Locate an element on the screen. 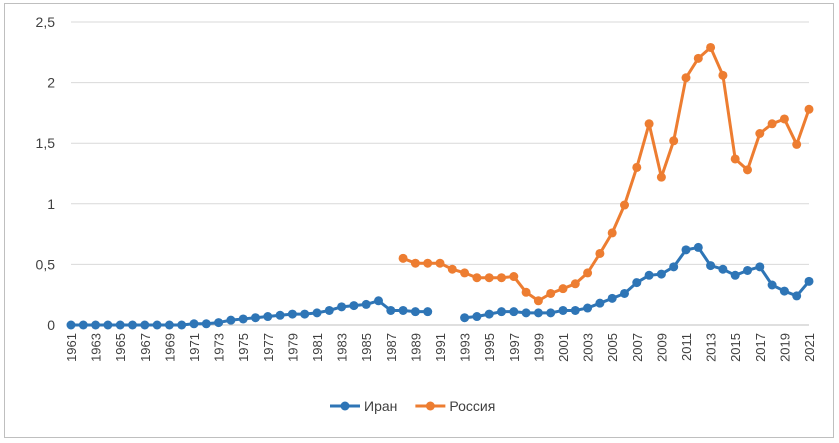 This screenshot has width=839, height=443. legend: Иран Россия is located at coordinates (412, 406).